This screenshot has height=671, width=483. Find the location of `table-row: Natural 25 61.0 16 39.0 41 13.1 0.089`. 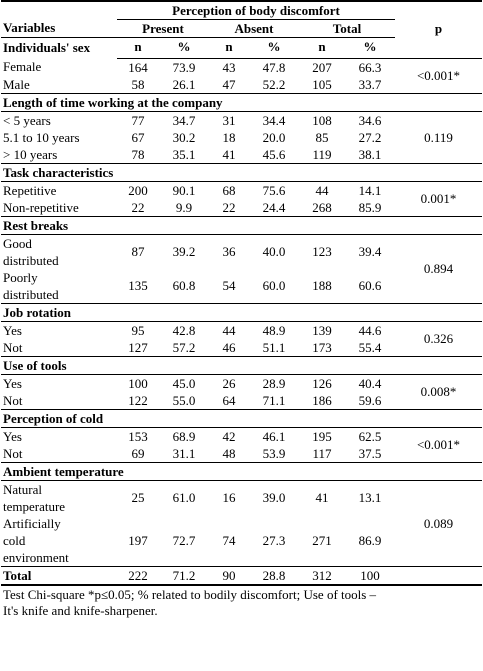

table-row: Natural 25 61.0 16 39.0 41 13.1 0.089 is located at coordinates (241, 506).